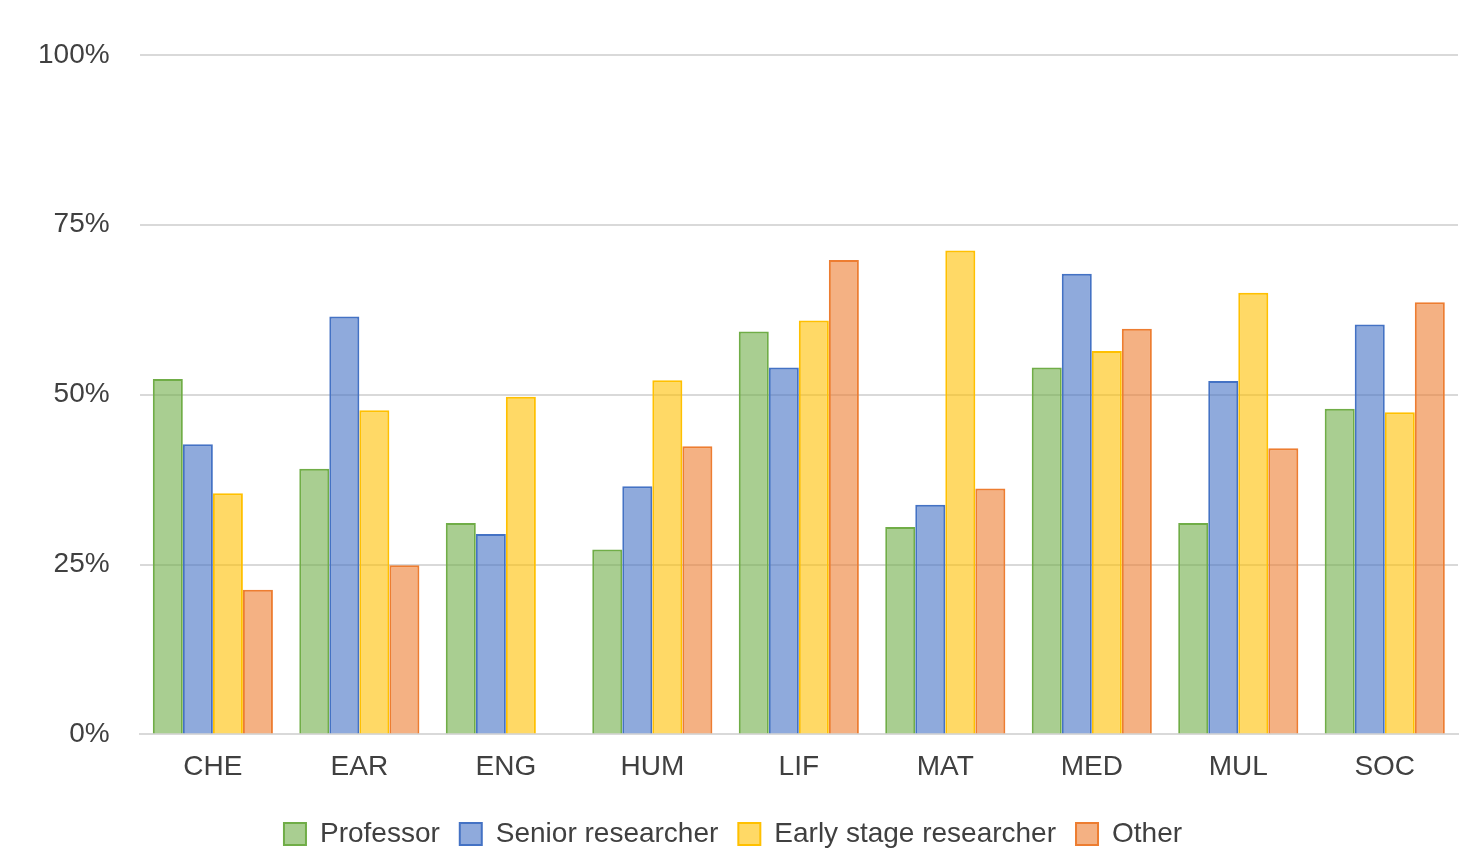  What do you see at coordinates (81, 393) in the screenshot?
I see `y-tick-label: 50%` at bounding box center [81, 393].